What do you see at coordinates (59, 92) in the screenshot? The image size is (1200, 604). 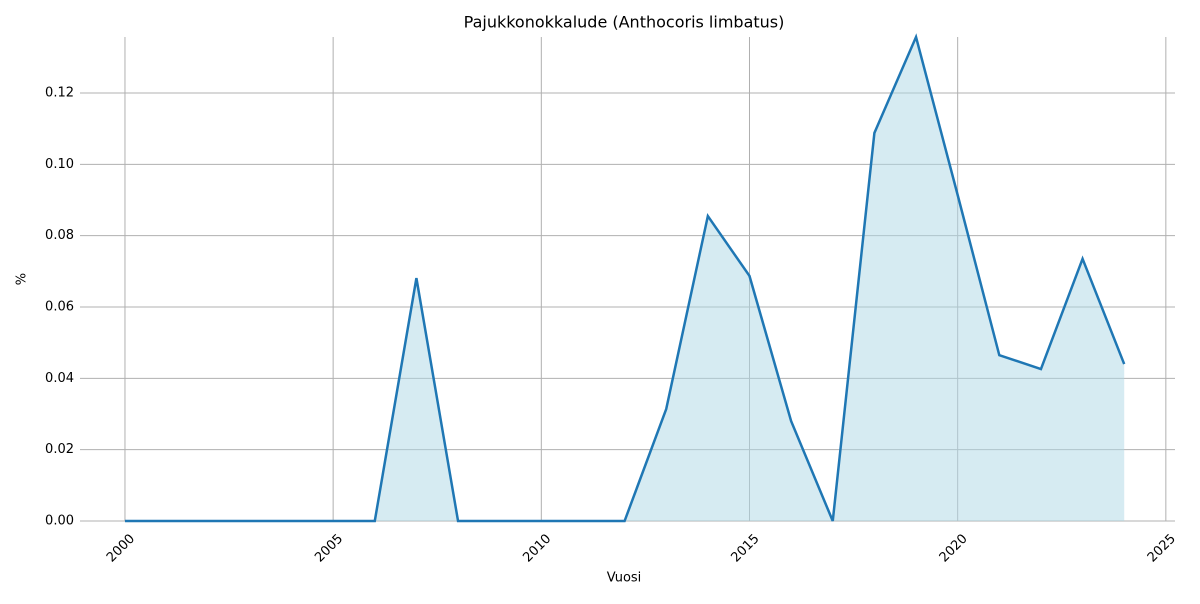 I see `y-tick-label: 0.12` at bounding box center [59, 92].